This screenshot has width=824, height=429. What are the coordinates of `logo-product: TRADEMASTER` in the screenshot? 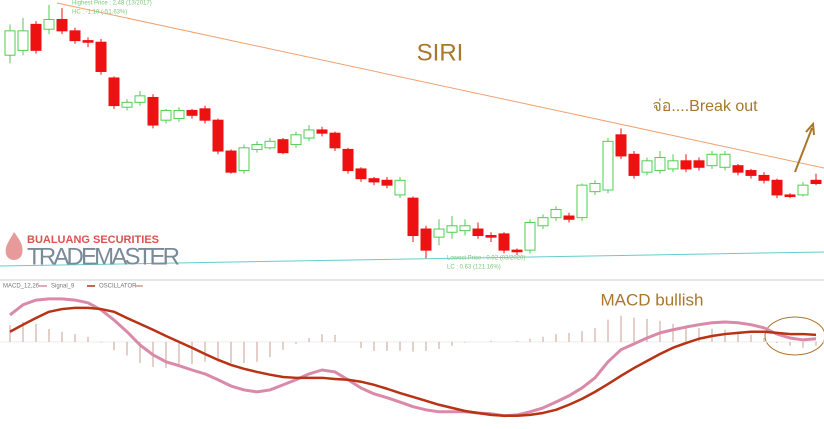 It's located at (103, 256).